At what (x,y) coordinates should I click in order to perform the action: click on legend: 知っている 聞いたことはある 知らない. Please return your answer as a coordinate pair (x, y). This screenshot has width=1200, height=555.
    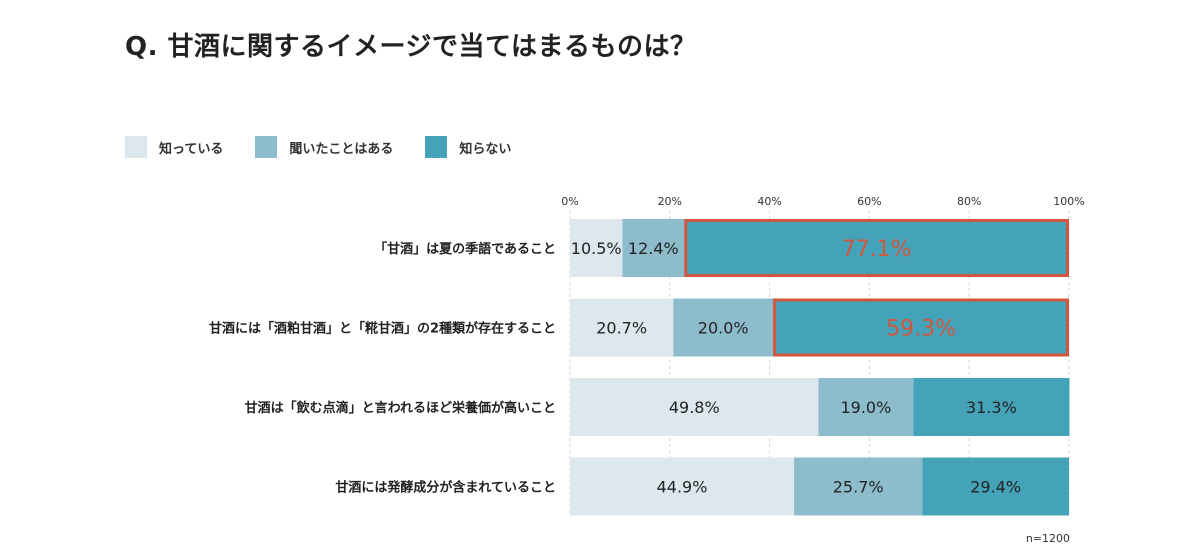
    Looking at the image, I should click on (334, 147).